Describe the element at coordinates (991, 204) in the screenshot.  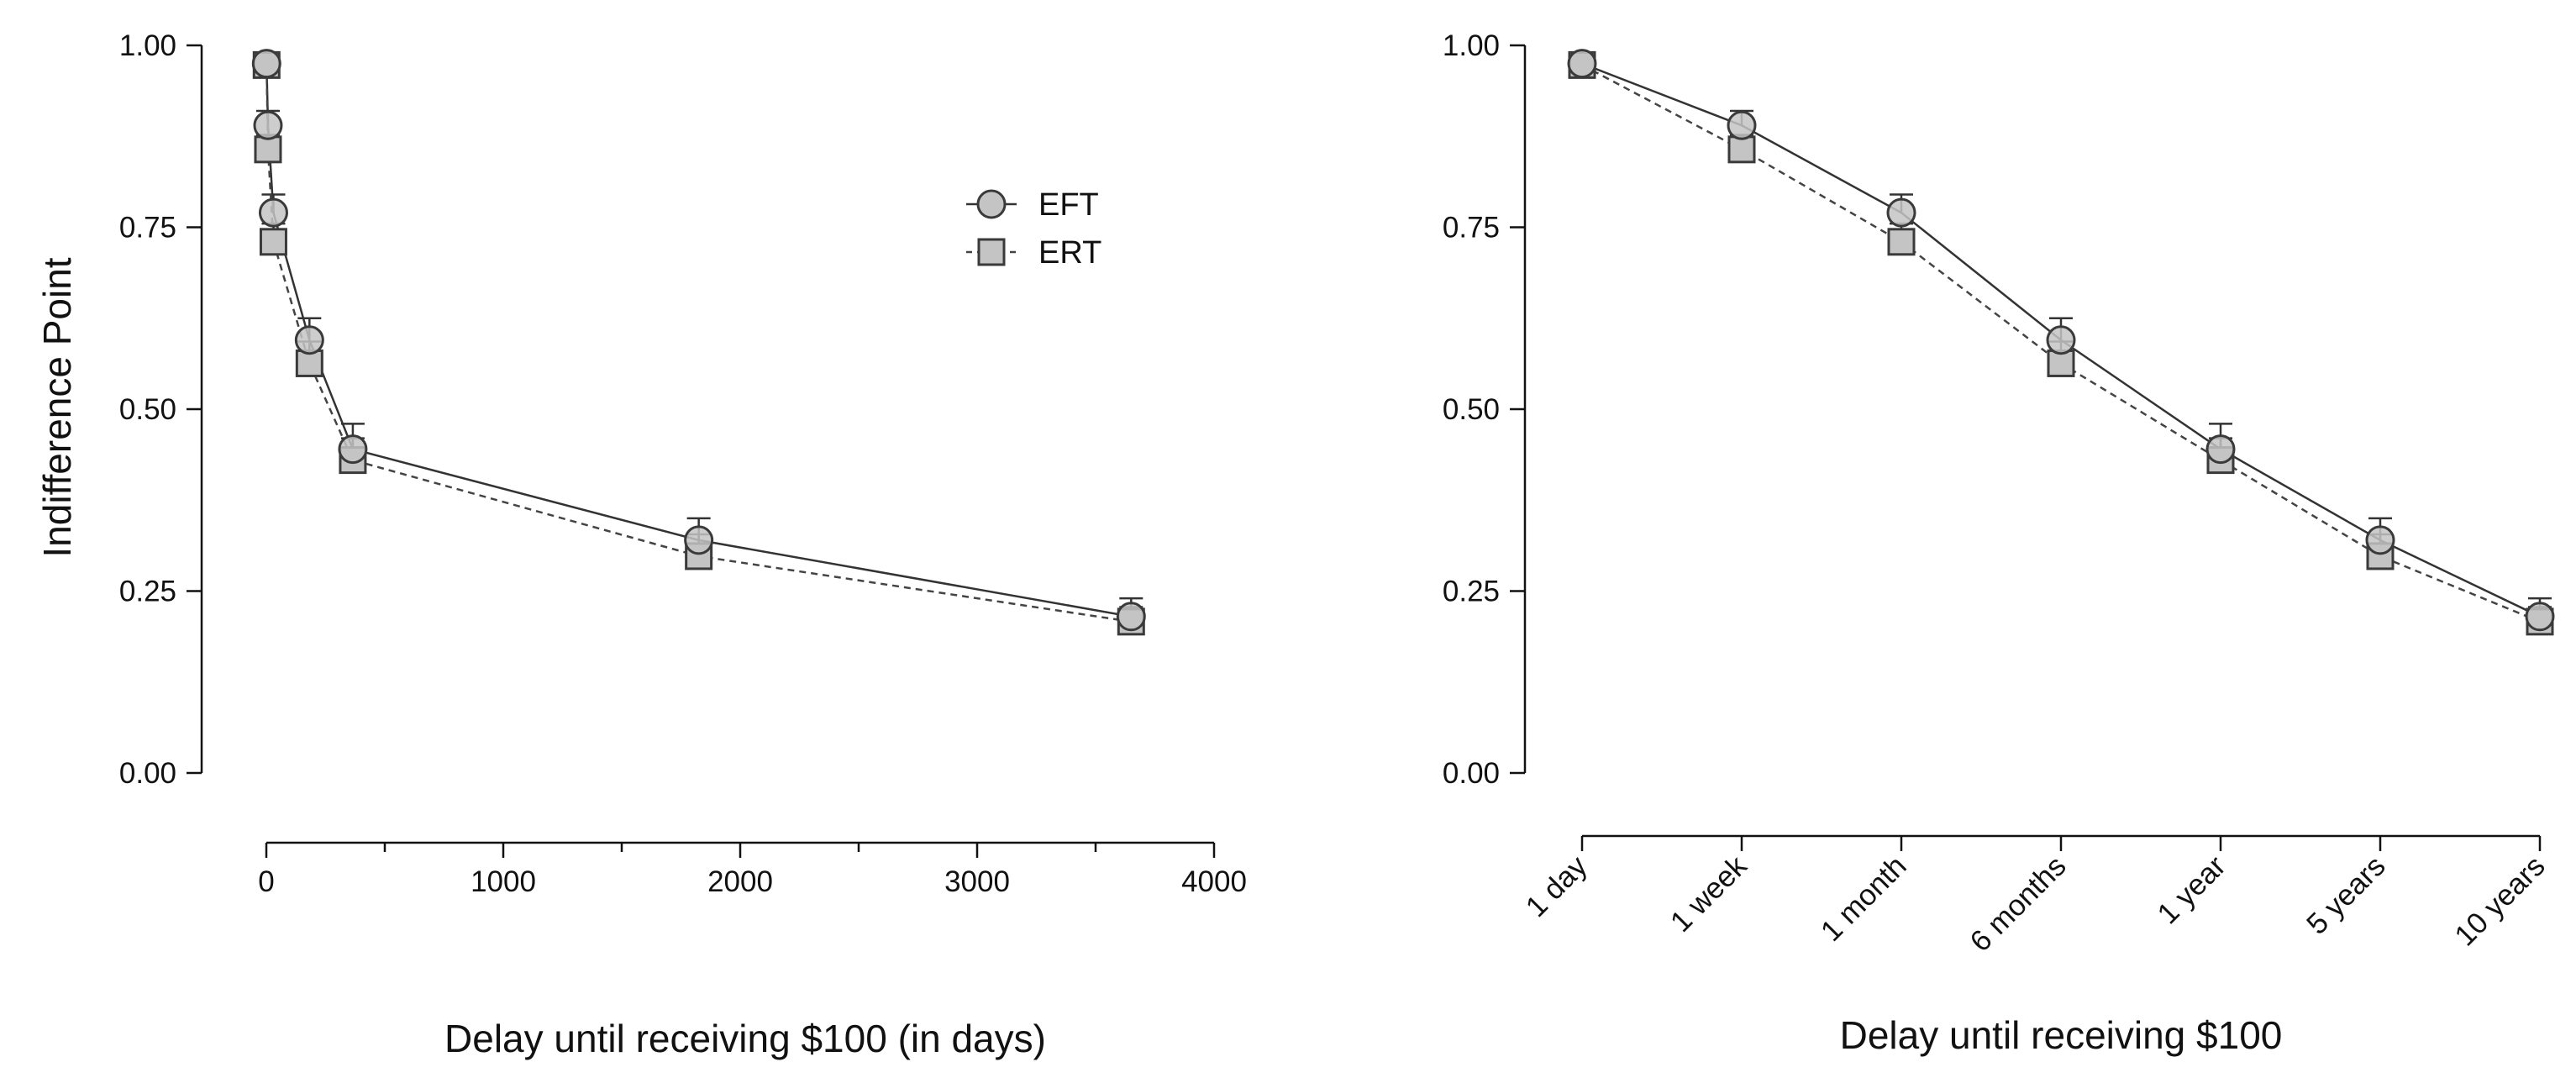
I see `legend-circle-marker` at that location.